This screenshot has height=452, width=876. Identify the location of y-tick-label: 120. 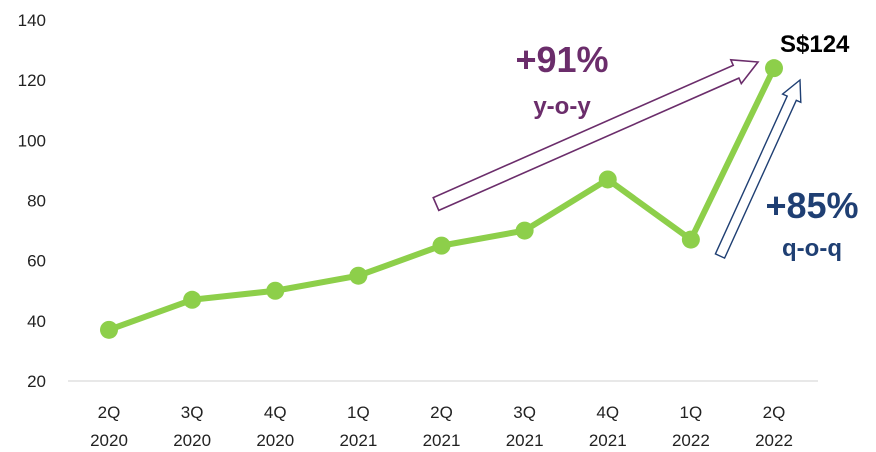
(32, 80).